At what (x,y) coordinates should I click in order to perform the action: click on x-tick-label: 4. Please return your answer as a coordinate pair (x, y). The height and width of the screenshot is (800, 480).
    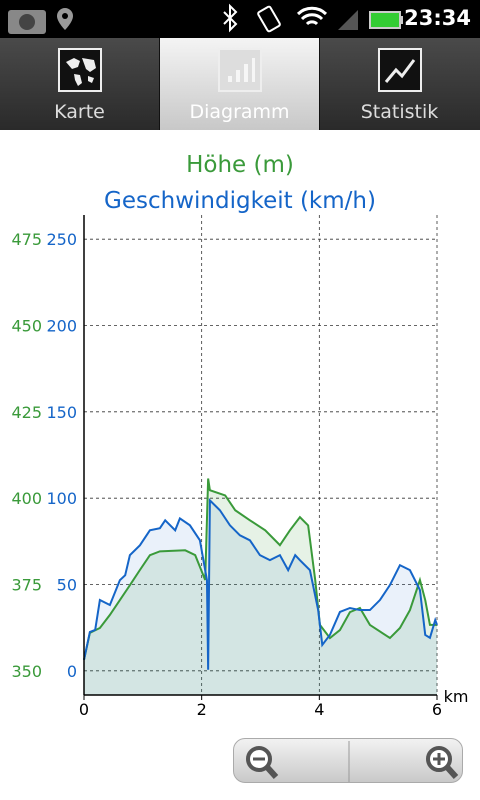
    Looking at the image, I should click on (319, 709).